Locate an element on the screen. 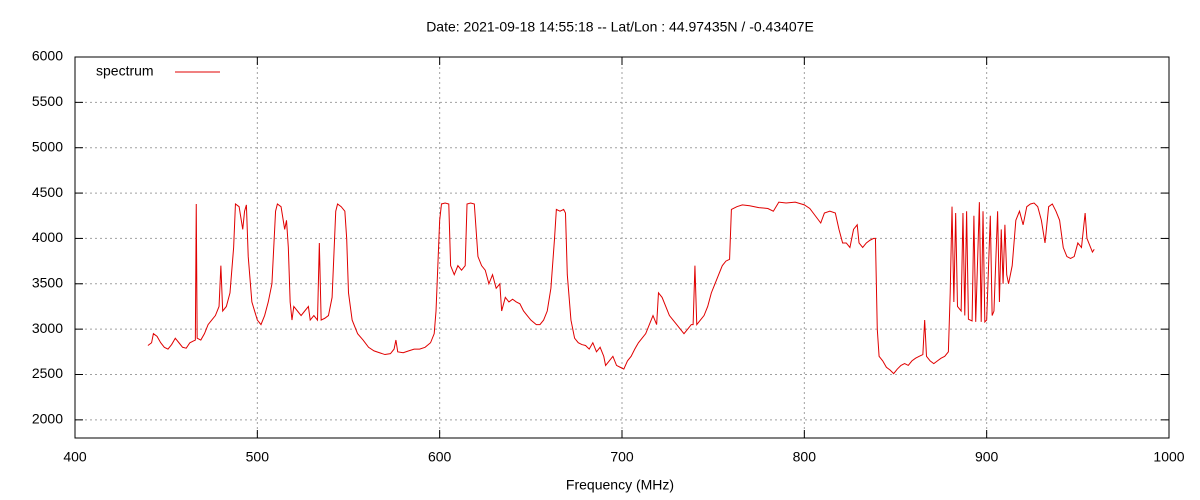 The height and width of the screenshot is (500, 1200). x-axis-label: Frequency (MHz) is located at coordinates (620, 485).